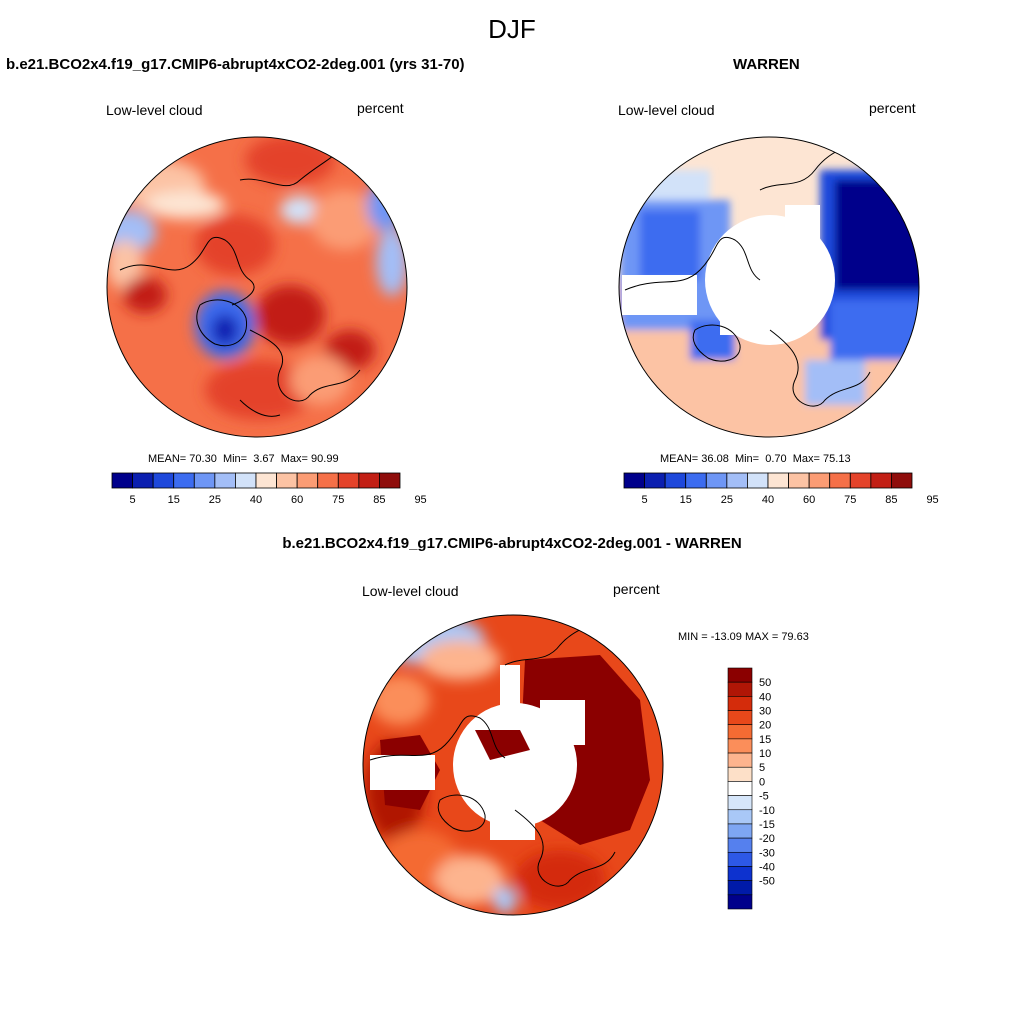 The height and width of the screenshot is (1024, 1024). I want to click on panel-1-colorbar-tick-label: 75, so click(338, 500).